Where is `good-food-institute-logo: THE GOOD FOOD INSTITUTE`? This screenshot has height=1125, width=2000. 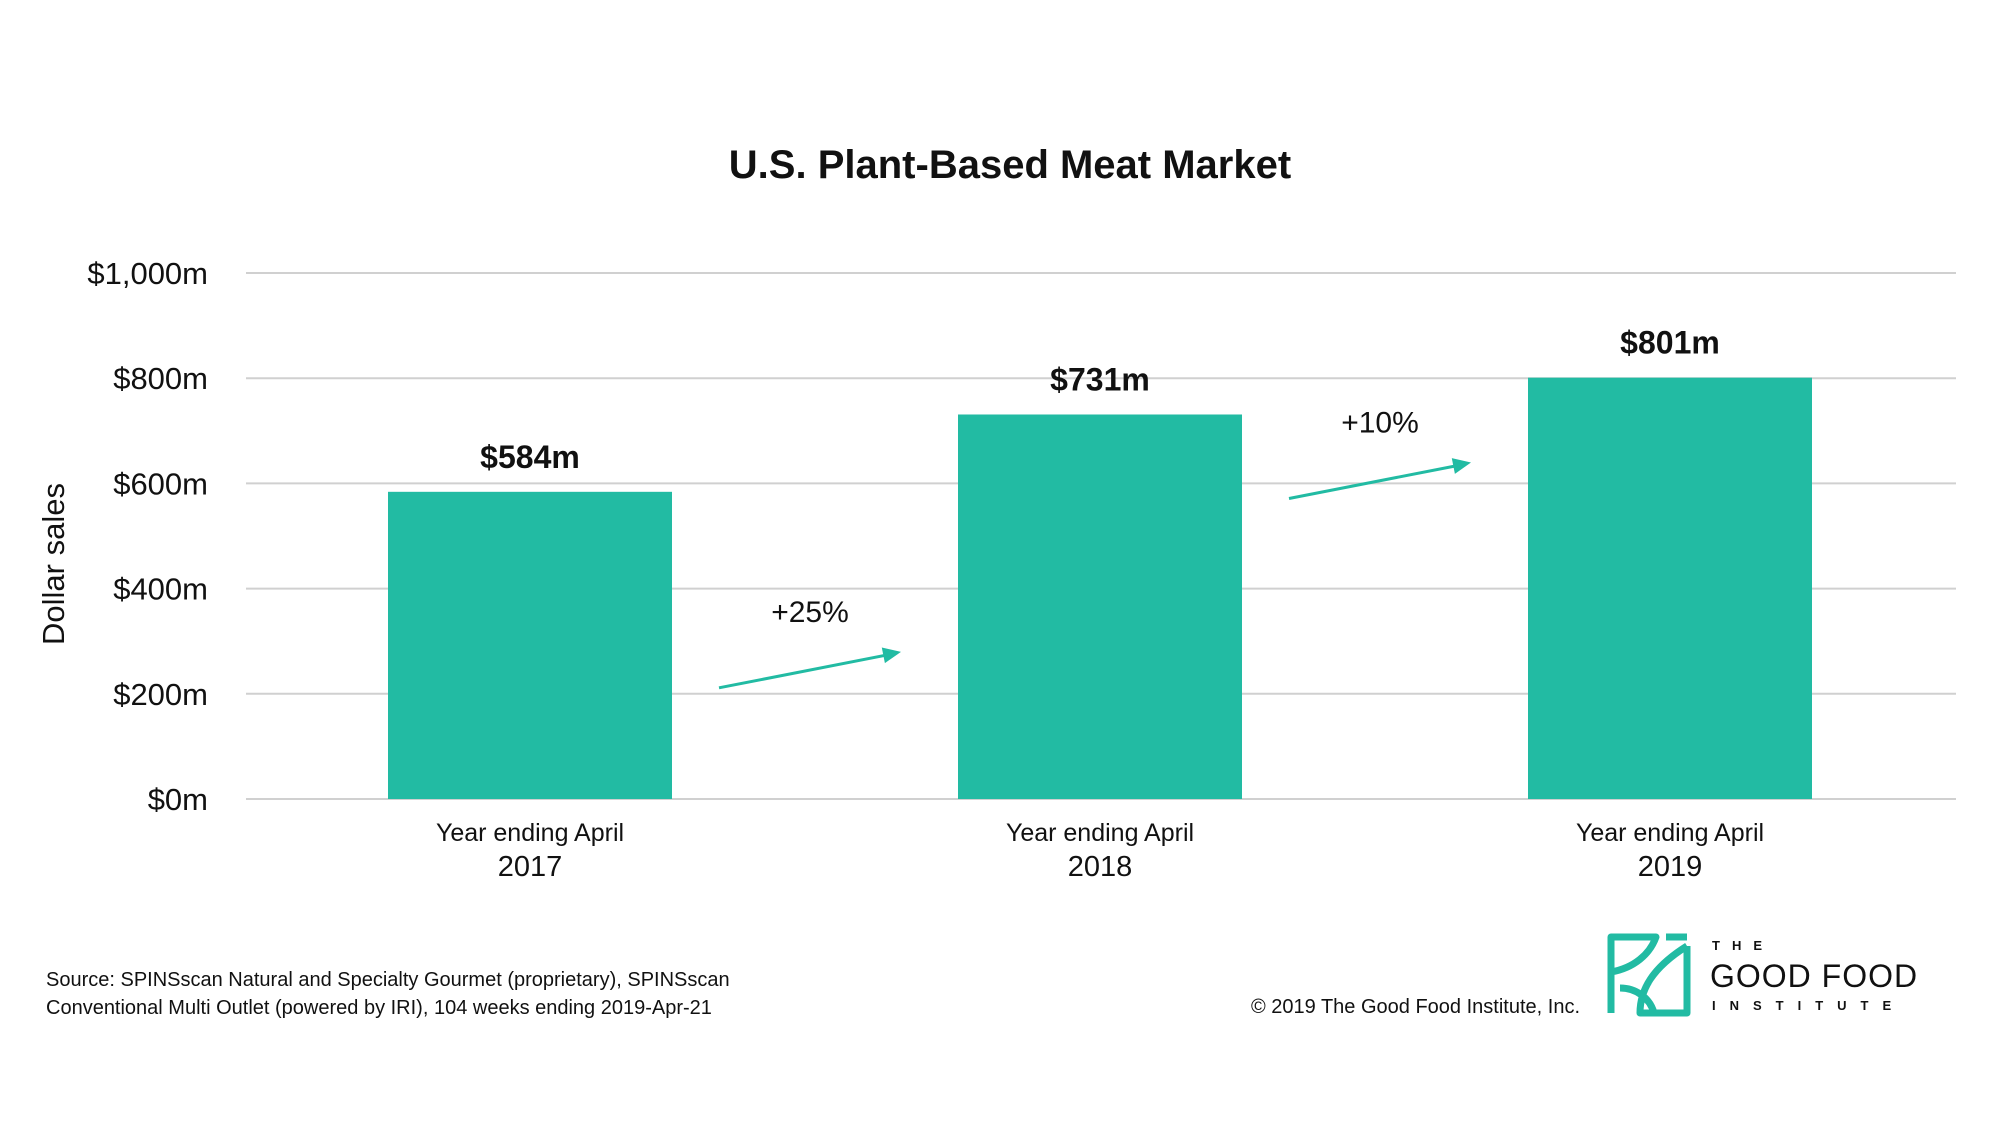
good-food-institute-logo: THE GOOD FOOD INSTITUTE is located at coordinates (1776, 978).